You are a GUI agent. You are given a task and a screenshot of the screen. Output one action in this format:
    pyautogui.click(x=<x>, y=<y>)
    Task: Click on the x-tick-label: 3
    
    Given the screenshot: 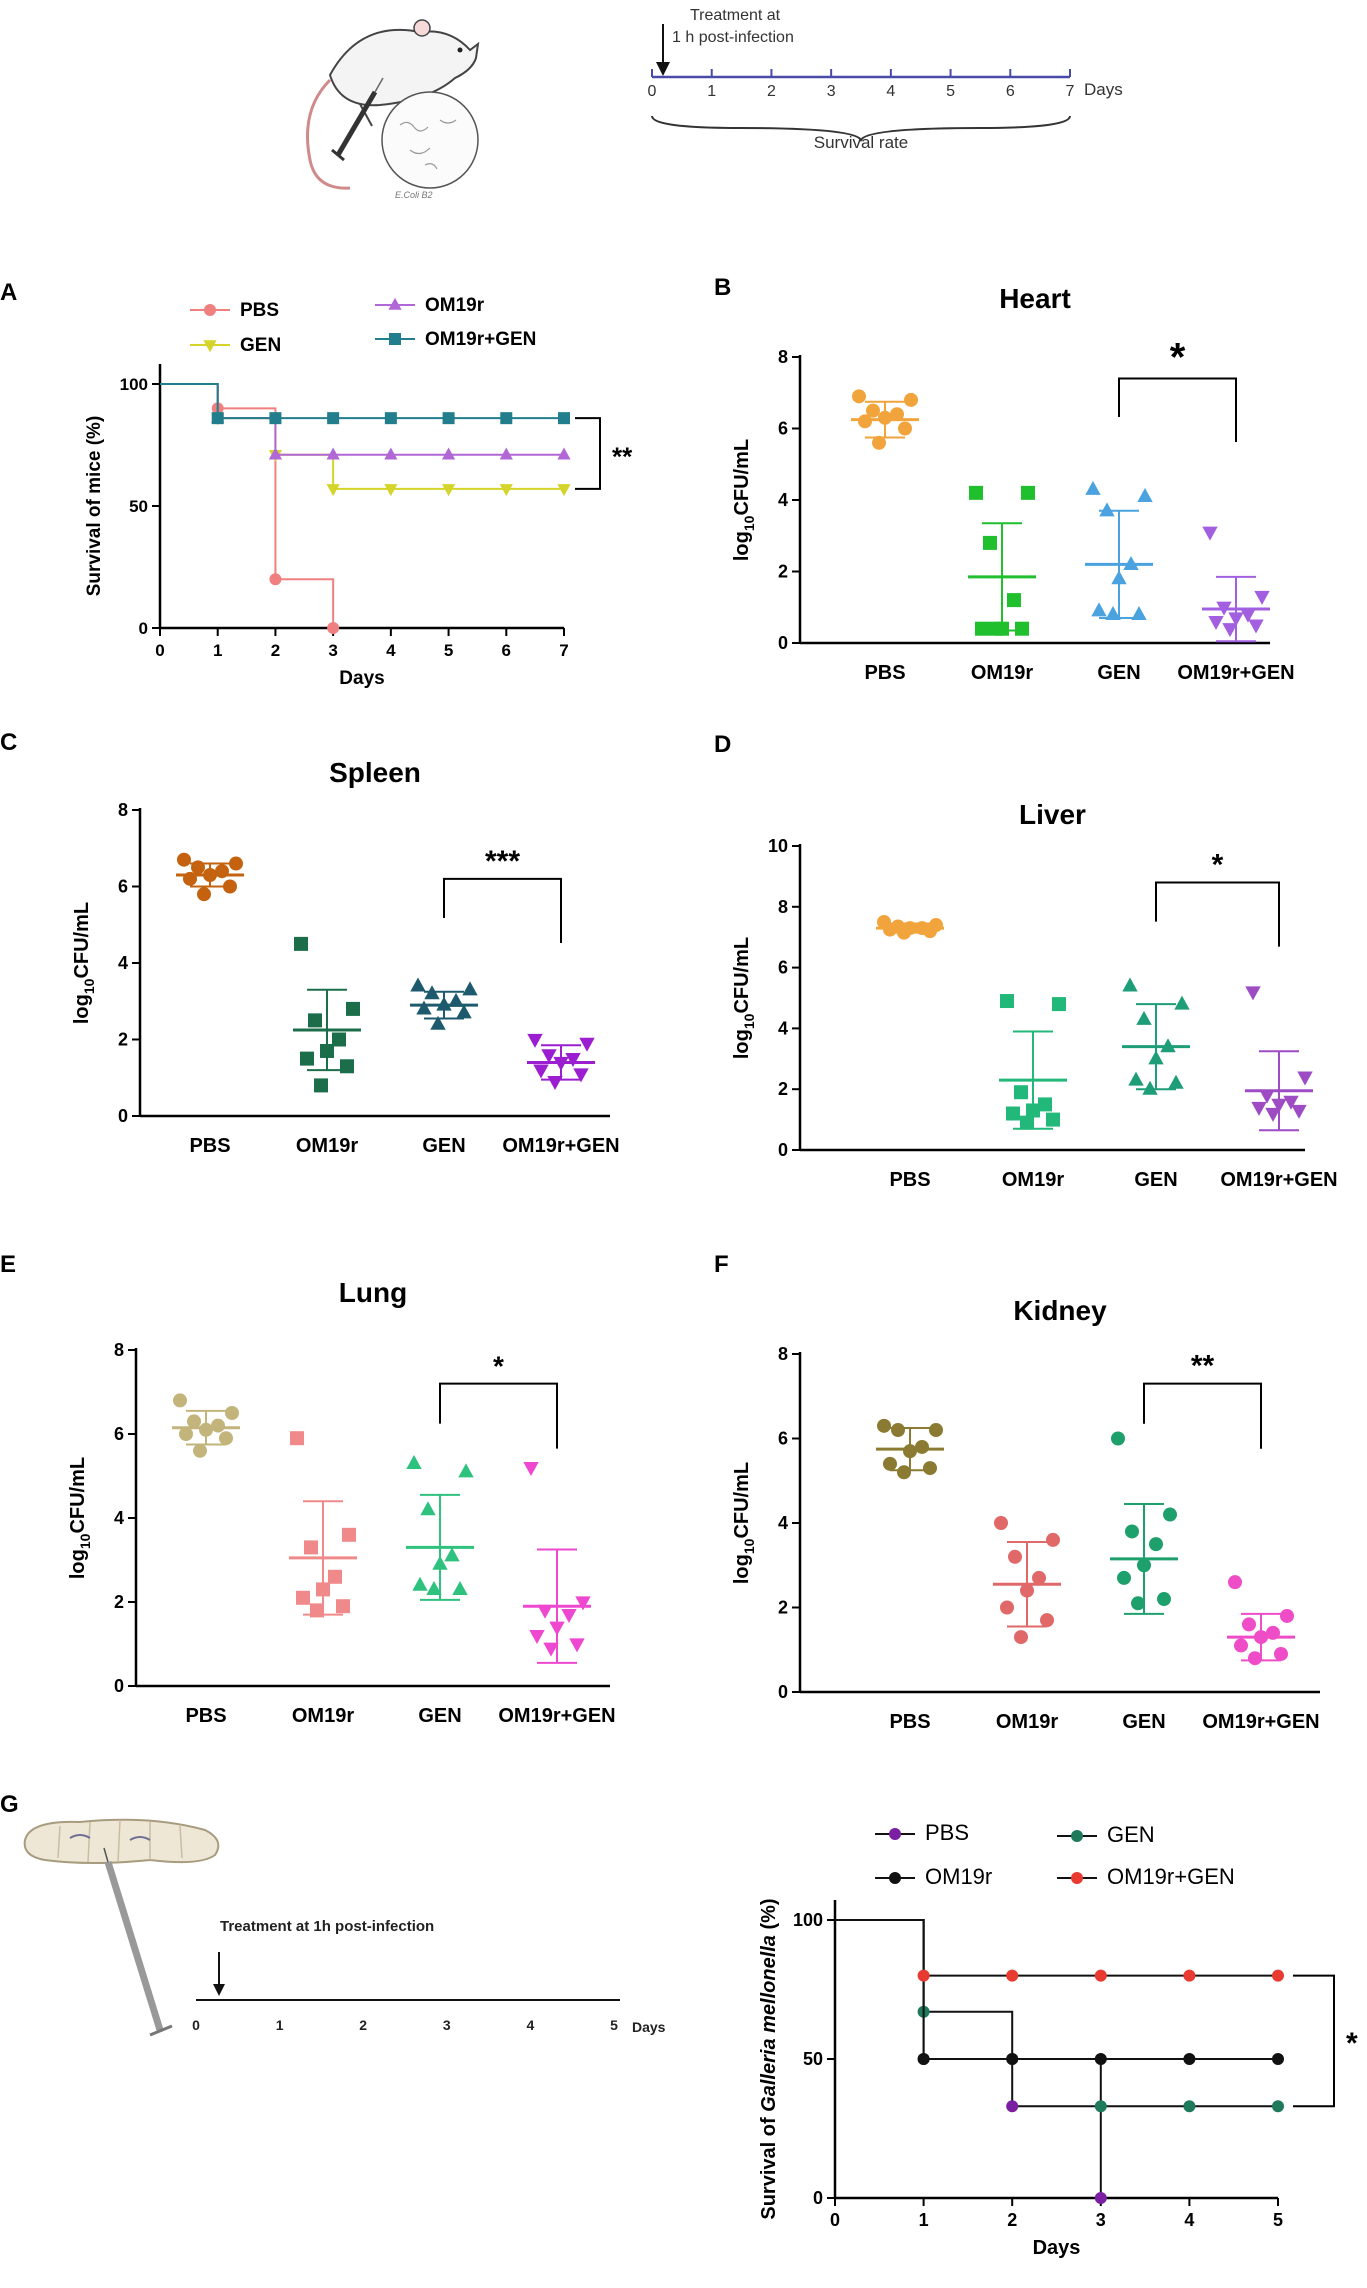 What is the action you would take?
    pyautogui.click(x=1101, y=2220)
    